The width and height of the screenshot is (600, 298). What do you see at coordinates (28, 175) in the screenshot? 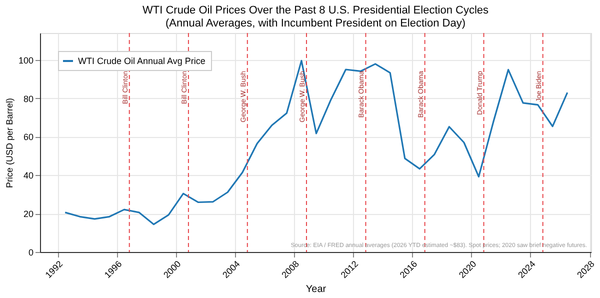
I see `y-tick-label: 40` at bounding box center [28, 175].